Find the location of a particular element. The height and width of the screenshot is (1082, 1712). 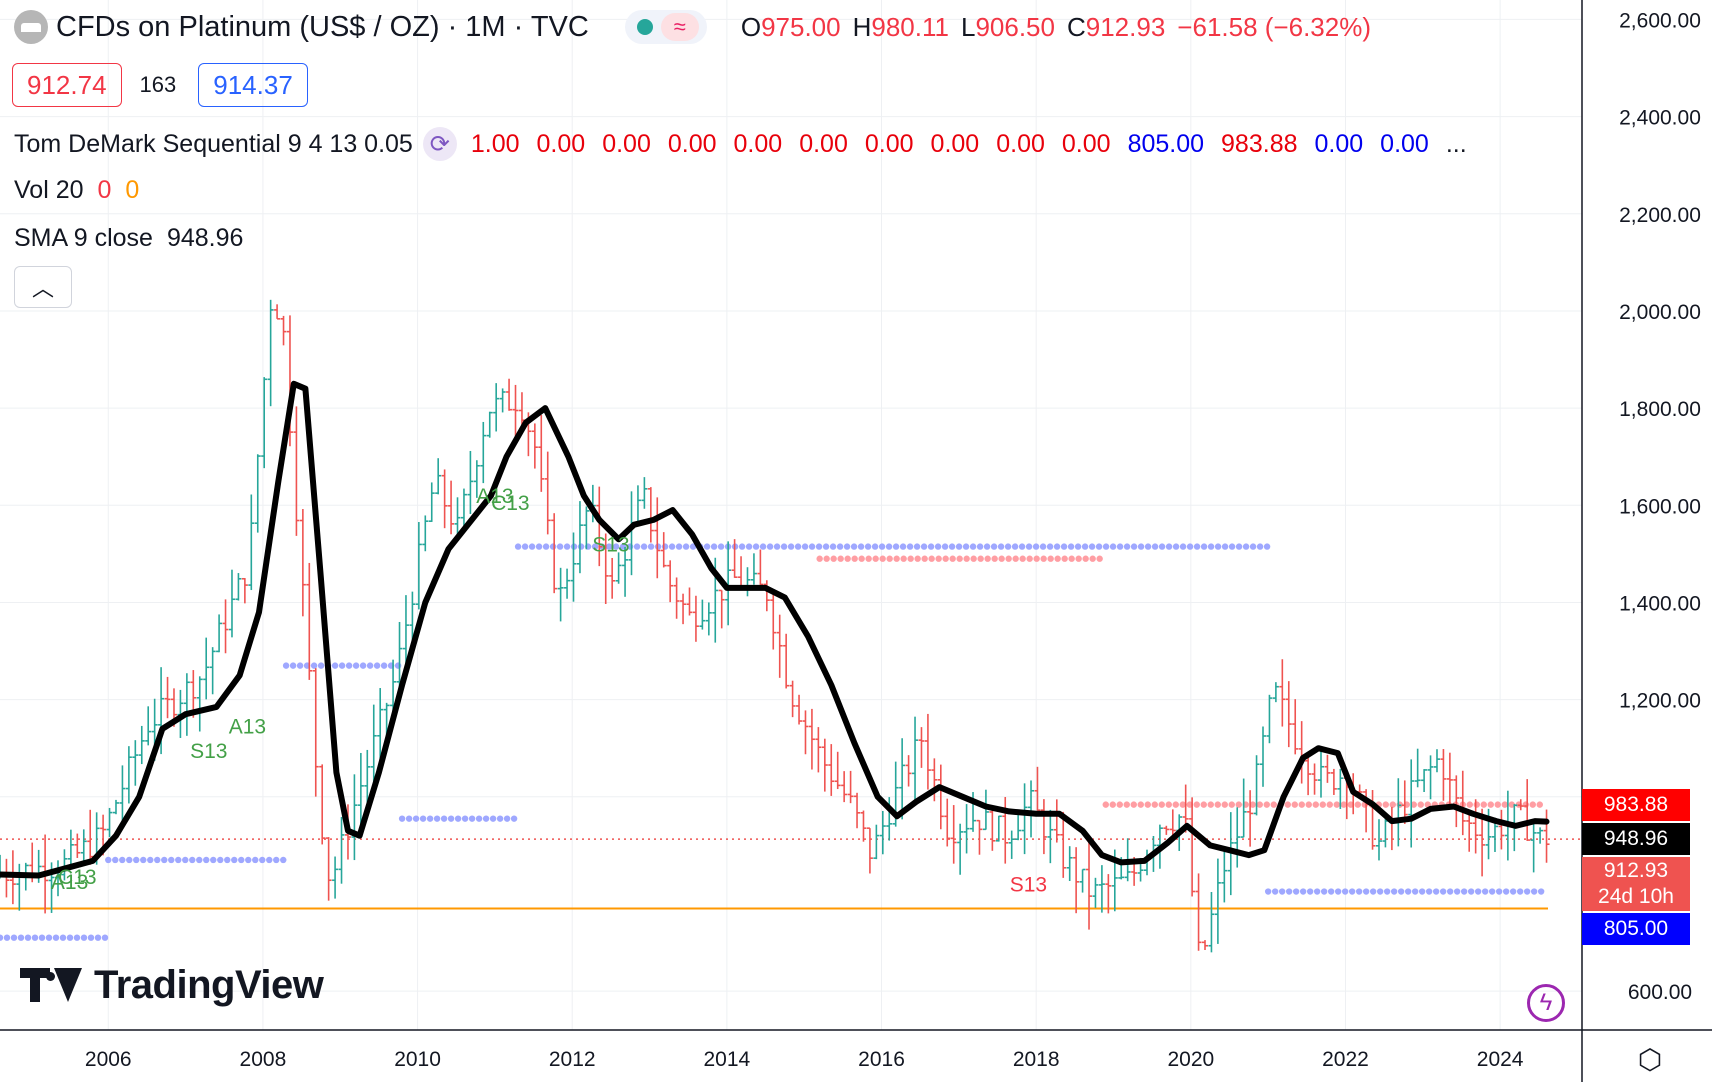

collapse-legend-button: ︿ is located at coordinates (43, 287).